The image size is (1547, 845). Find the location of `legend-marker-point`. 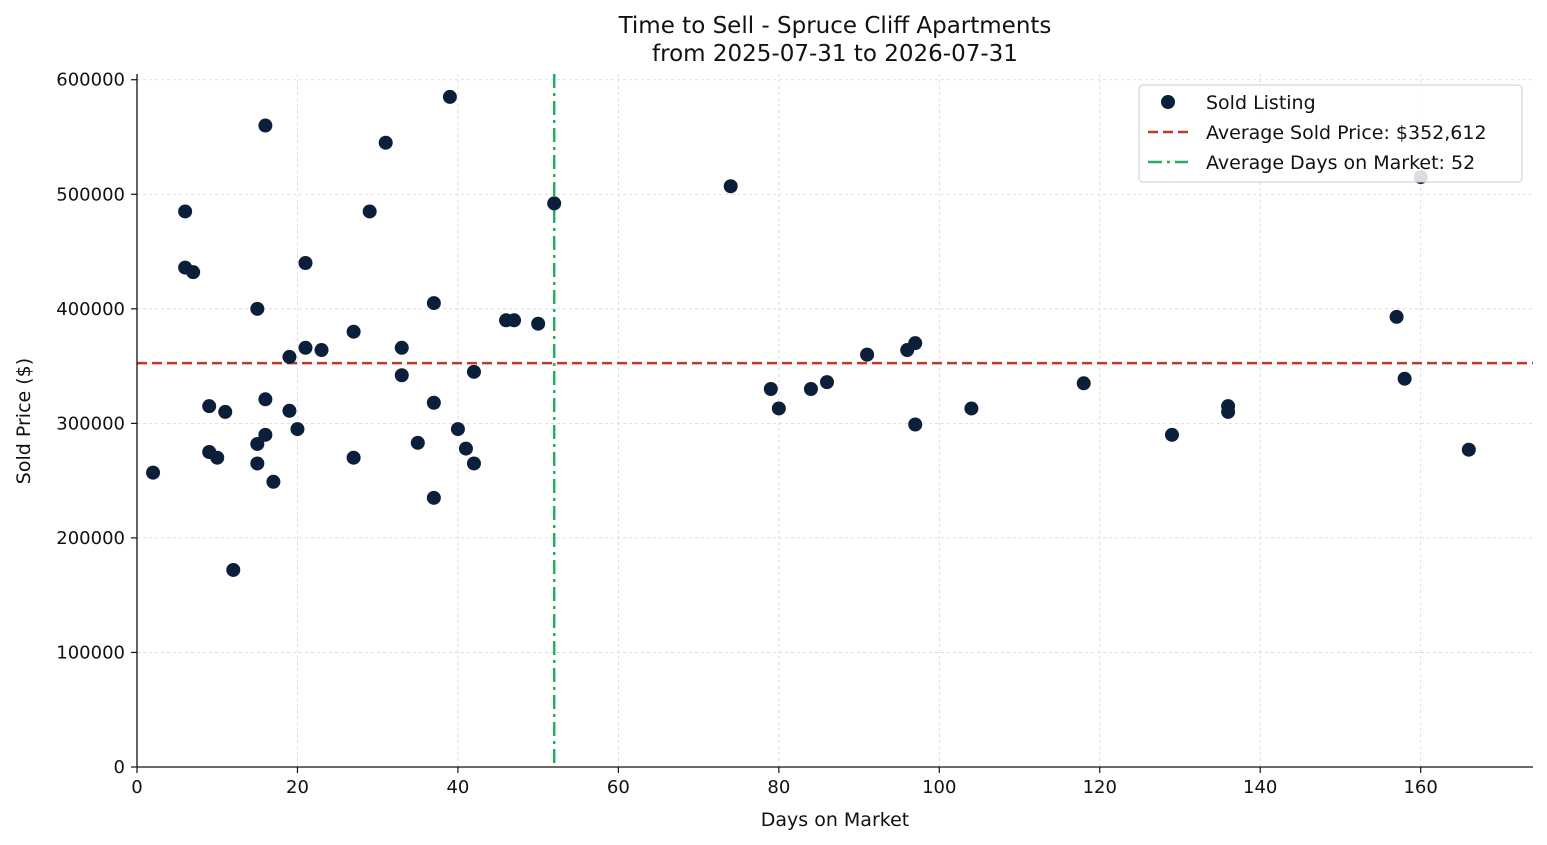

legend-marker-point is located at coordinates (1168, 102).